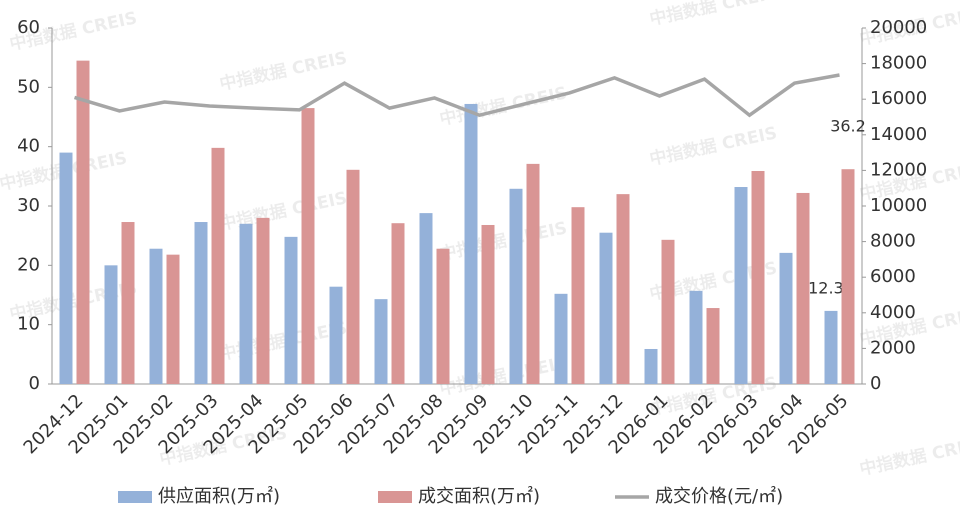 This screenshot has height=525, width=960. I want to click on y2-tick-label: 16000, so click(898, 98).